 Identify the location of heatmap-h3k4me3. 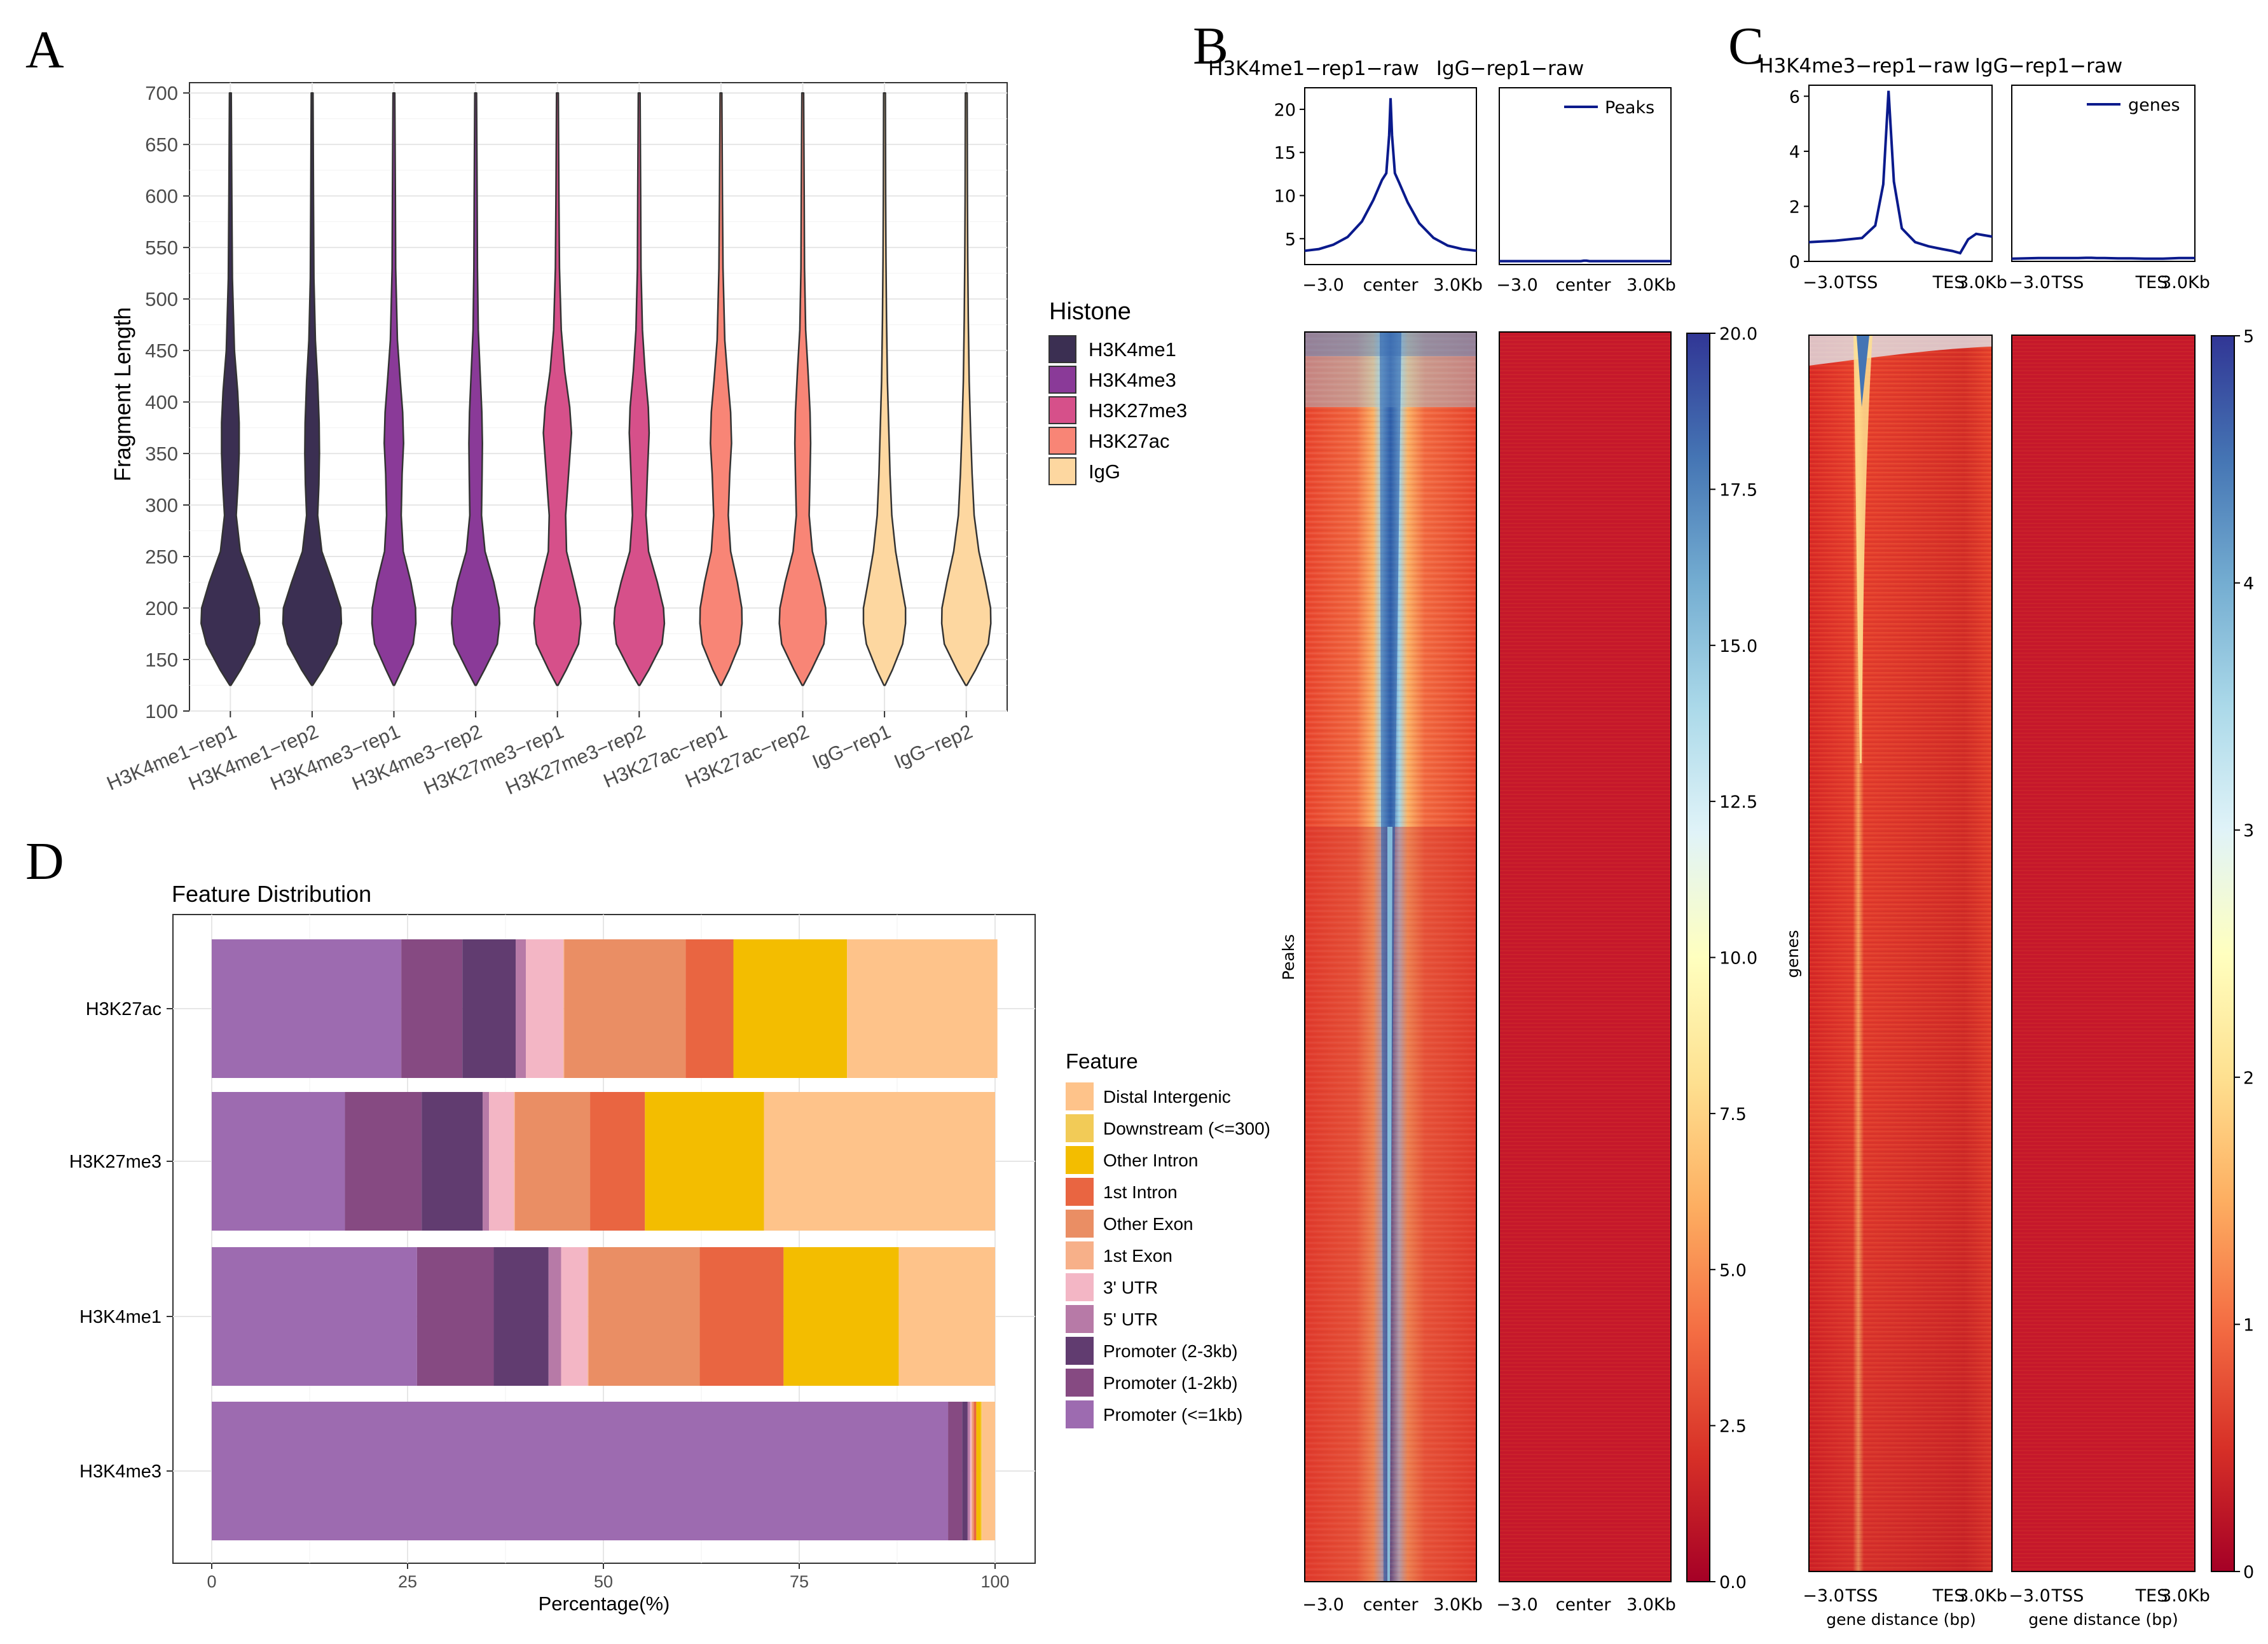
(1900, 953).